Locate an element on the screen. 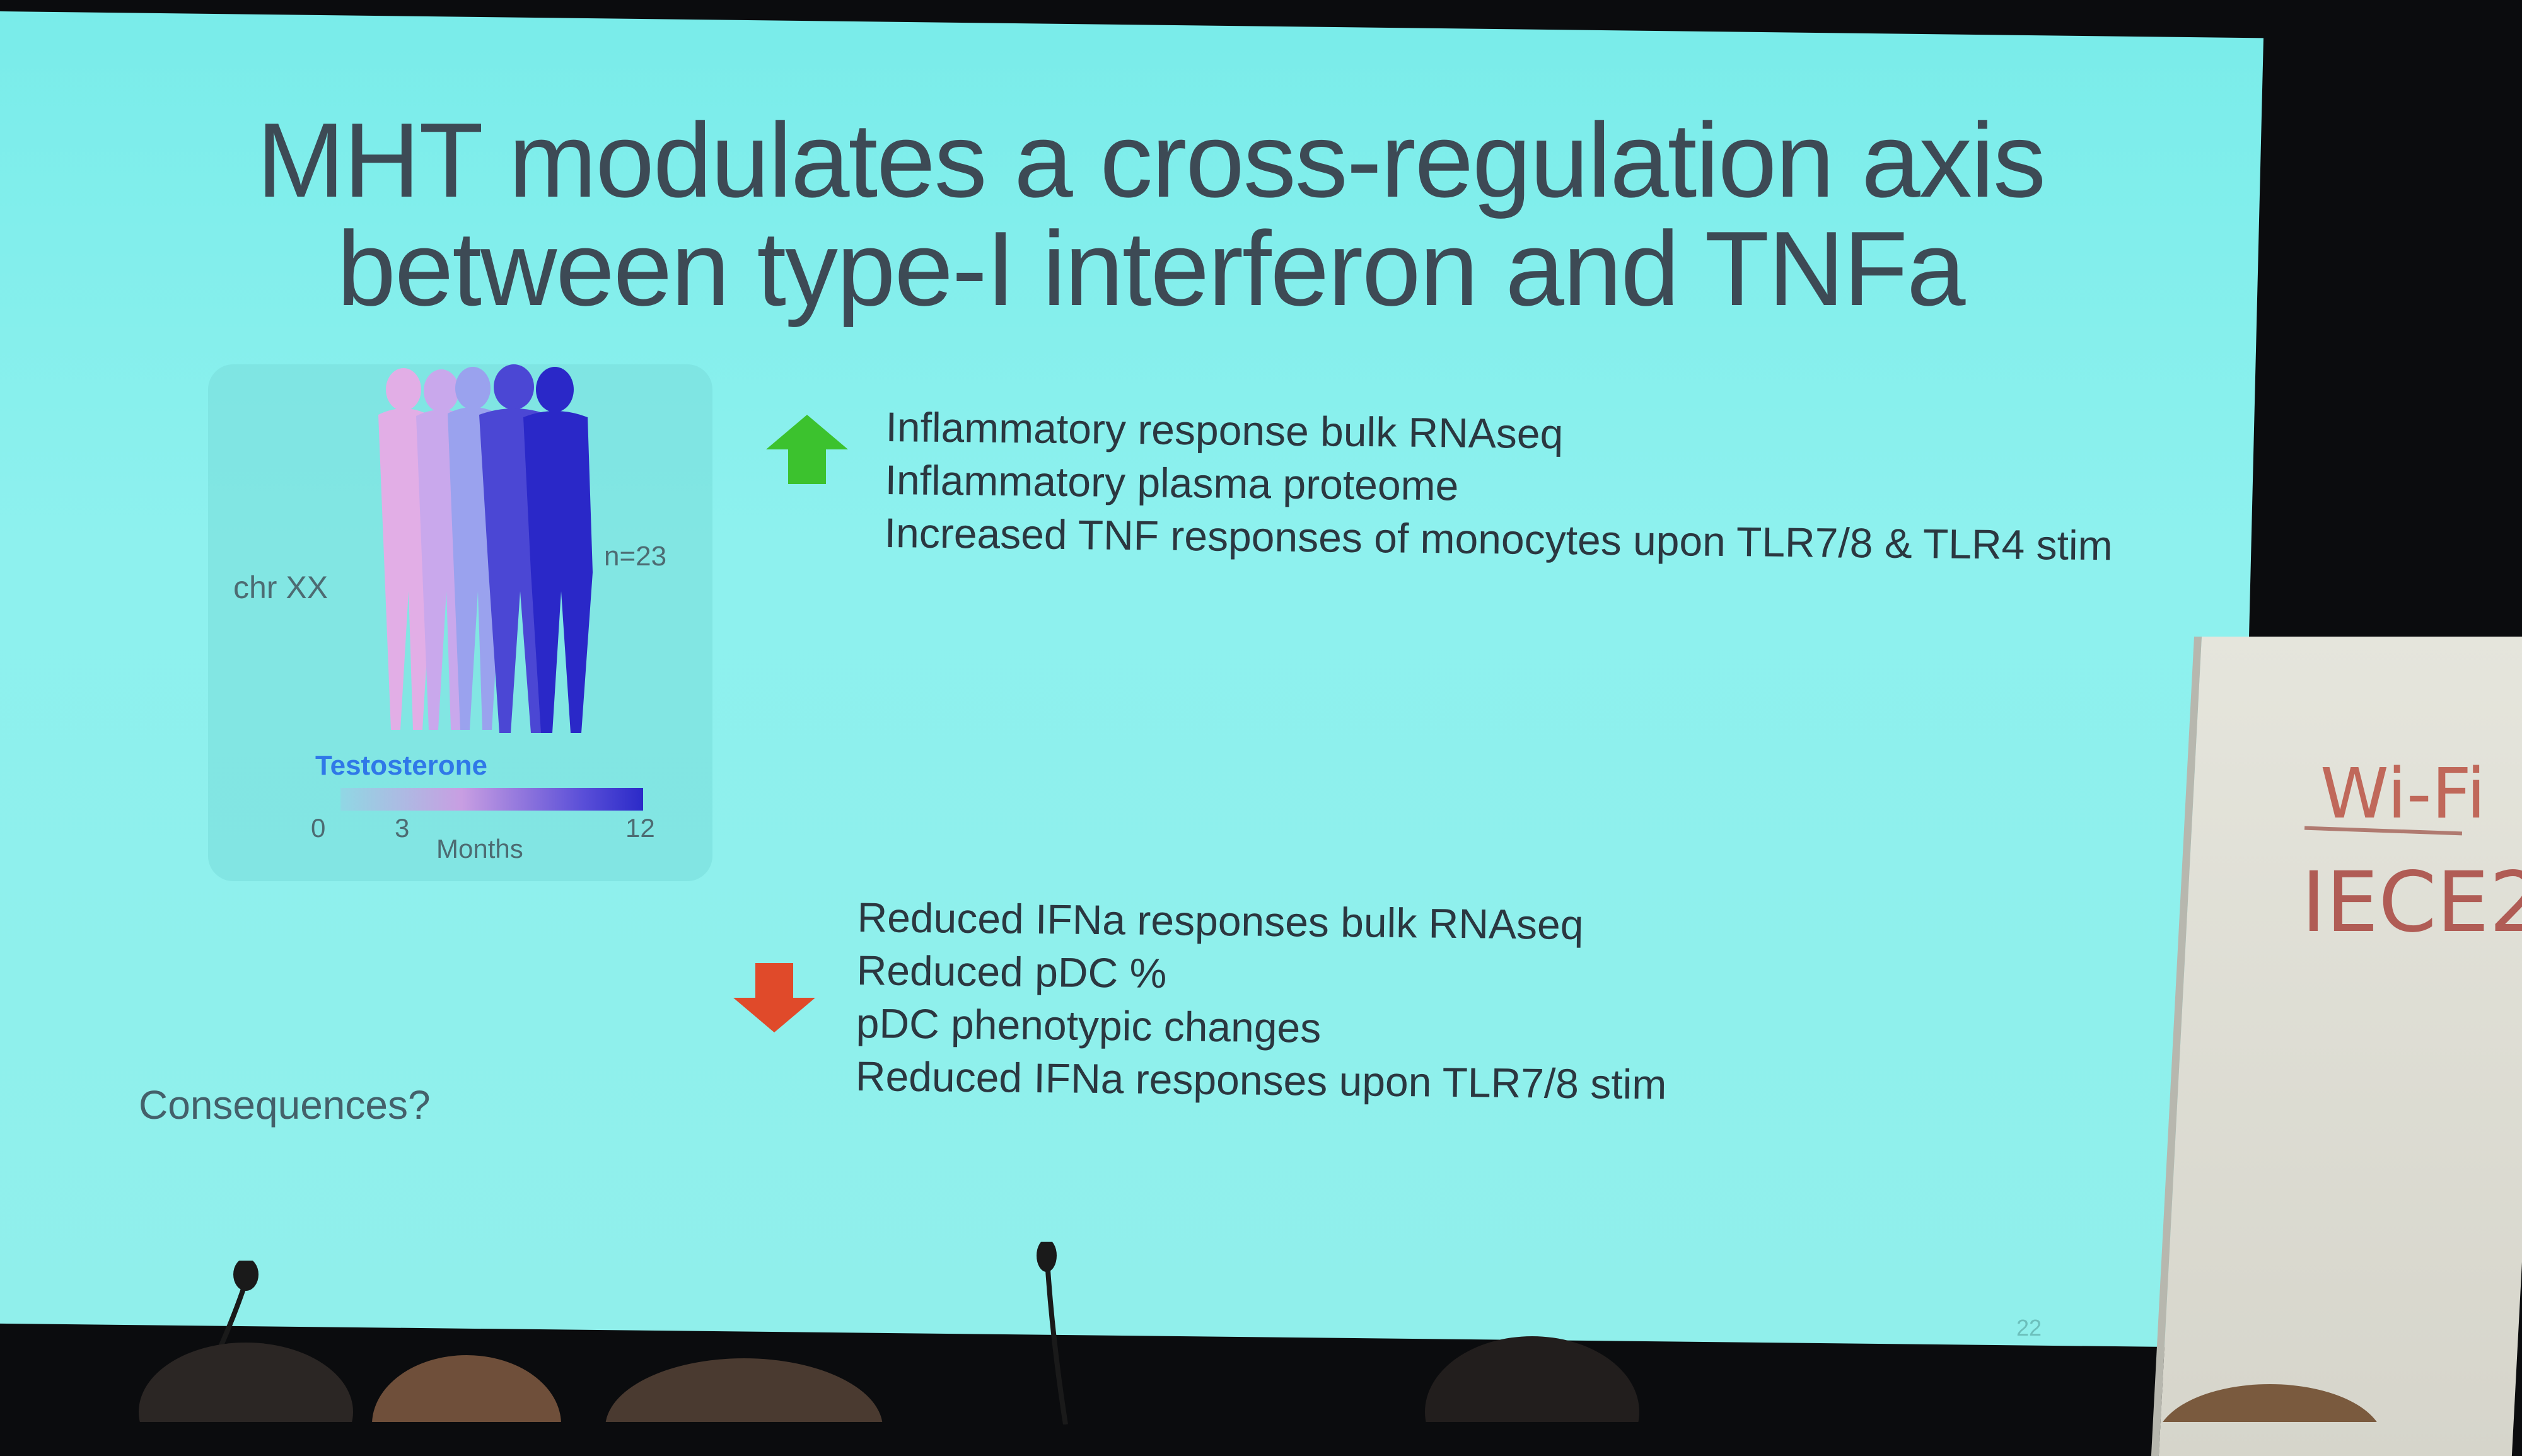 The image size is (2522, 1456). microphone-center-icon is located at coordinates (1052, 1333).